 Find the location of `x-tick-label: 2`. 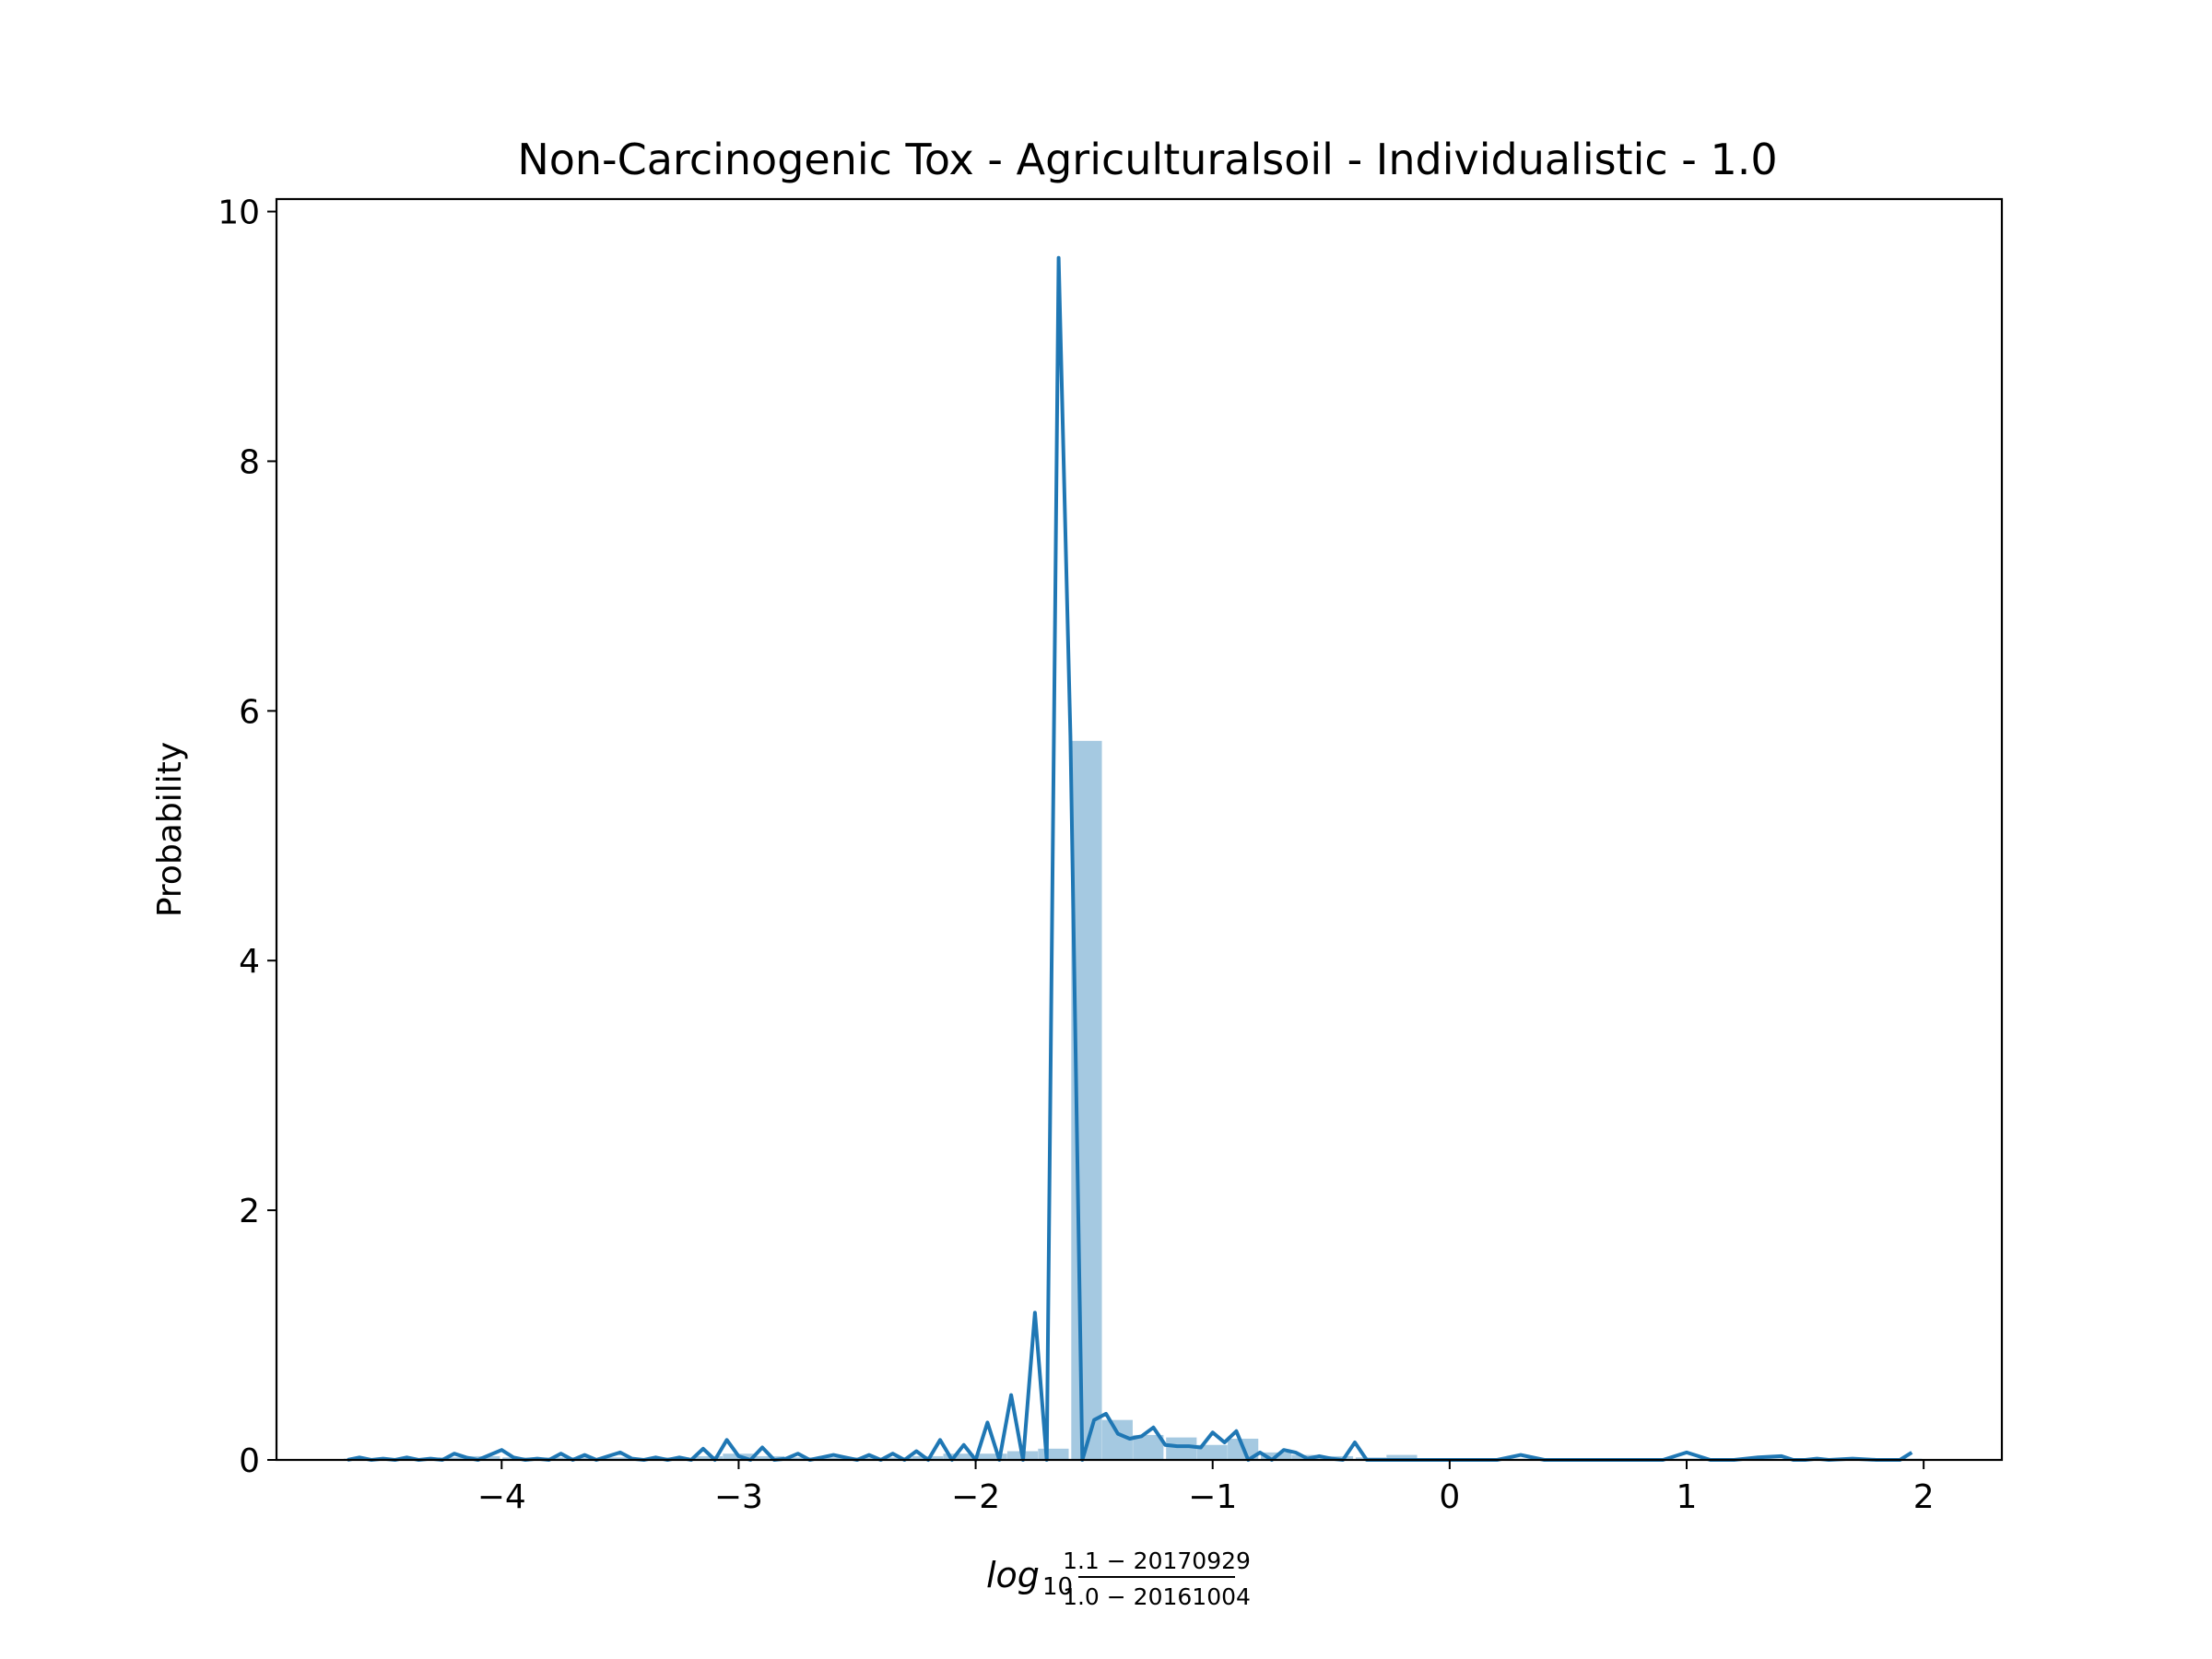

x-tick-label: 2 is located at coordinates (1924, 1497).